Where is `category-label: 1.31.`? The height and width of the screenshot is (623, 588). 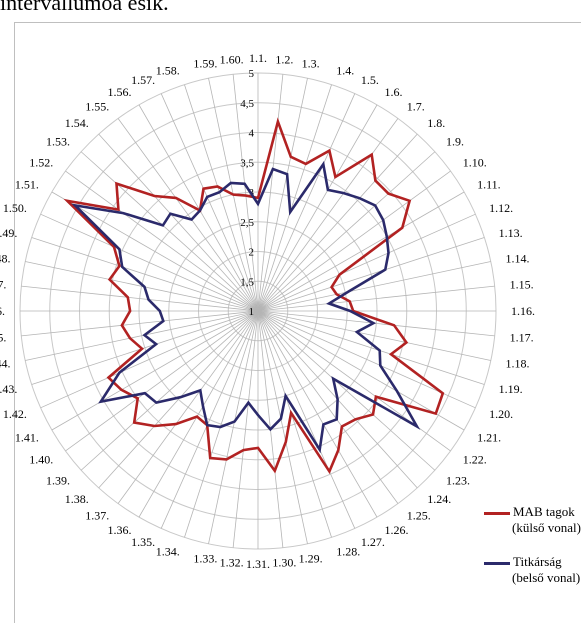
category-label: 1.31. is located at coordinates (258, 564).